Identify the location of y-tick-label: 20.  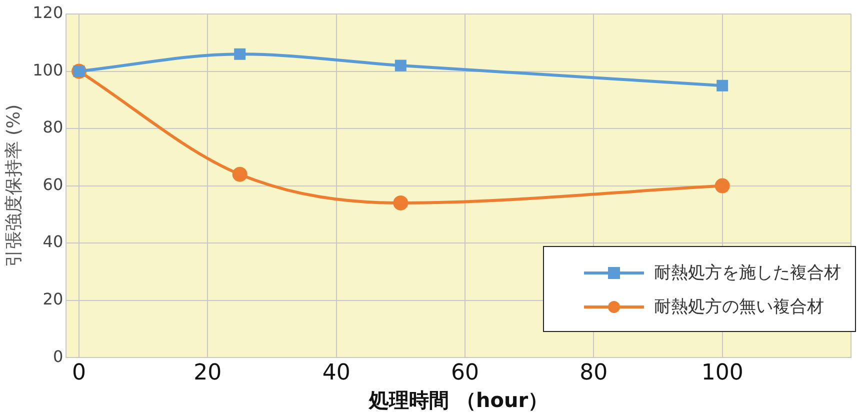
(53, 298).